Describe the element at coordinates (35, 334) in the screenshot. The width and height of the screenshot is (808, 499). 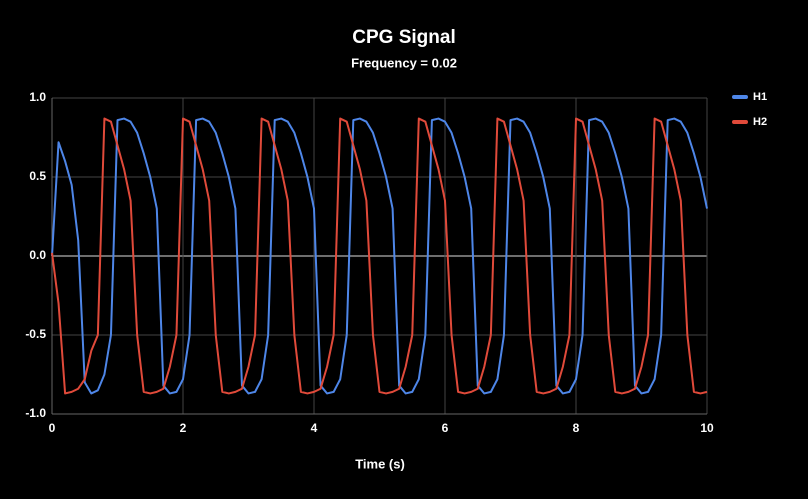
I see `y-tick-label: -0.5` at that location.